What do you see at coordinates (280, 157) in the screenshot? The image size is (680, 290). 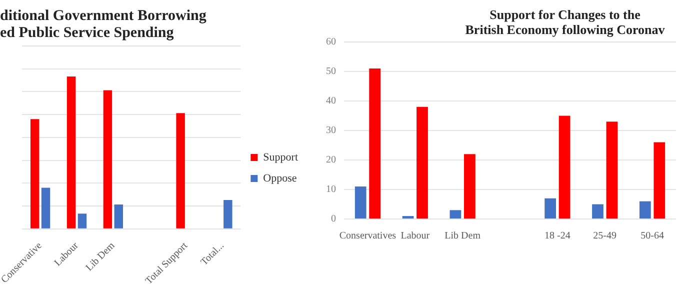 I see `legend-label: Support` at bounding box center [280, 157].